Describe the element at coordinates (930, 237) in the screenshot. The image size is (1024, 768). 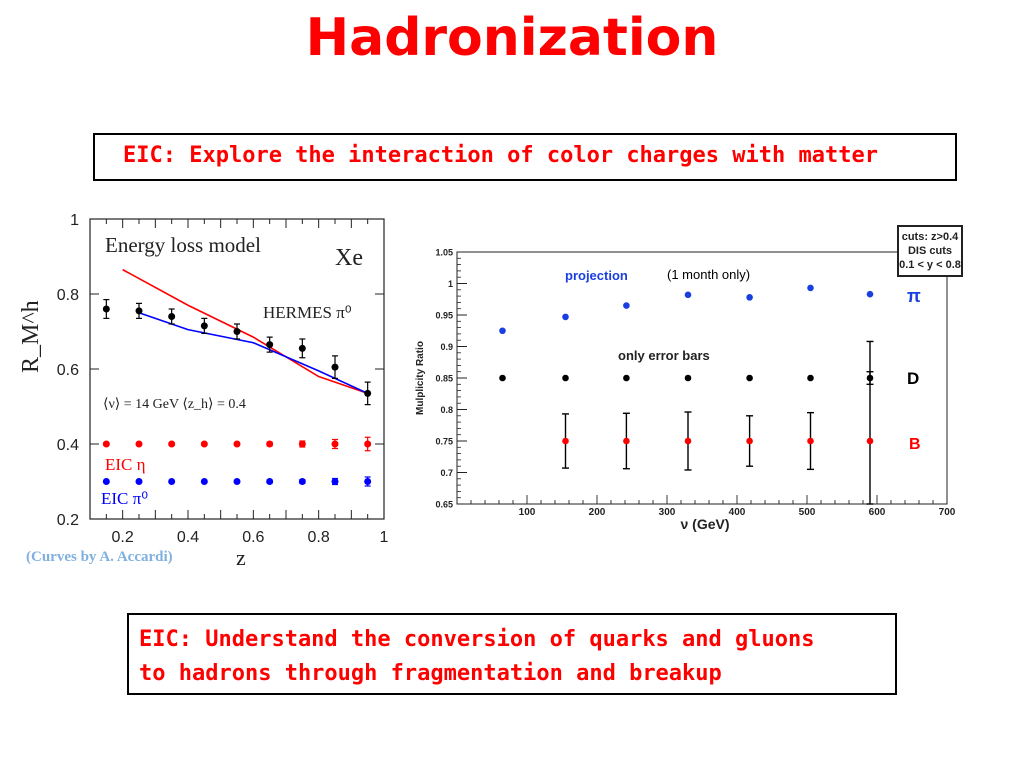
I see `cuts-line-1: cuts: z>0.4` at that location.